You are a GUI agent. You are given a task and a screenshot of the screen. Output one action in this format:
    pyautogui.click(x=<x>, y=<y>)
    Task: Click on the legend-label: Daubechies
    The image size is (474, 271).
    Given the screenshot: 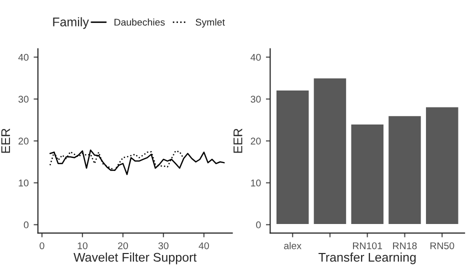 What is the action you would take?
    pyautogui.click(x=139, y=22)
    